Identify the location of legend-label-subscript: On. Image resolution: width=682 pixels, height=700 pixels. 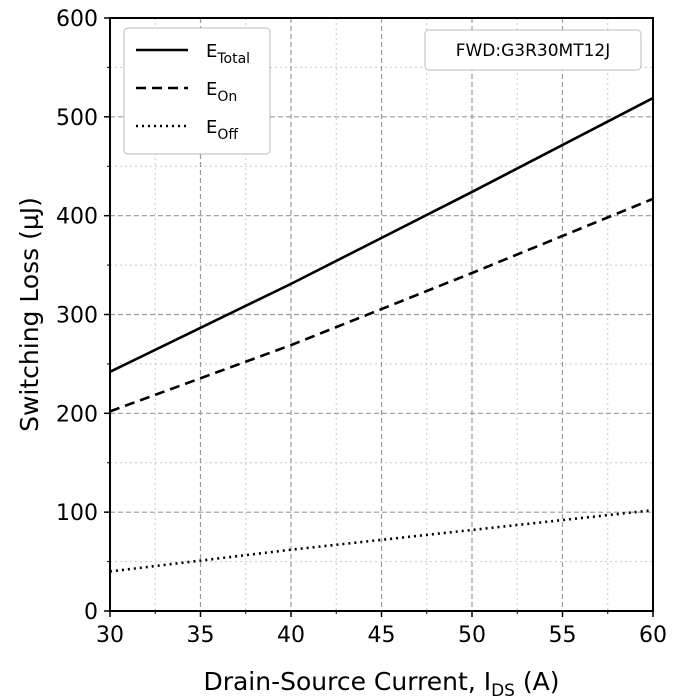
(227, 97).